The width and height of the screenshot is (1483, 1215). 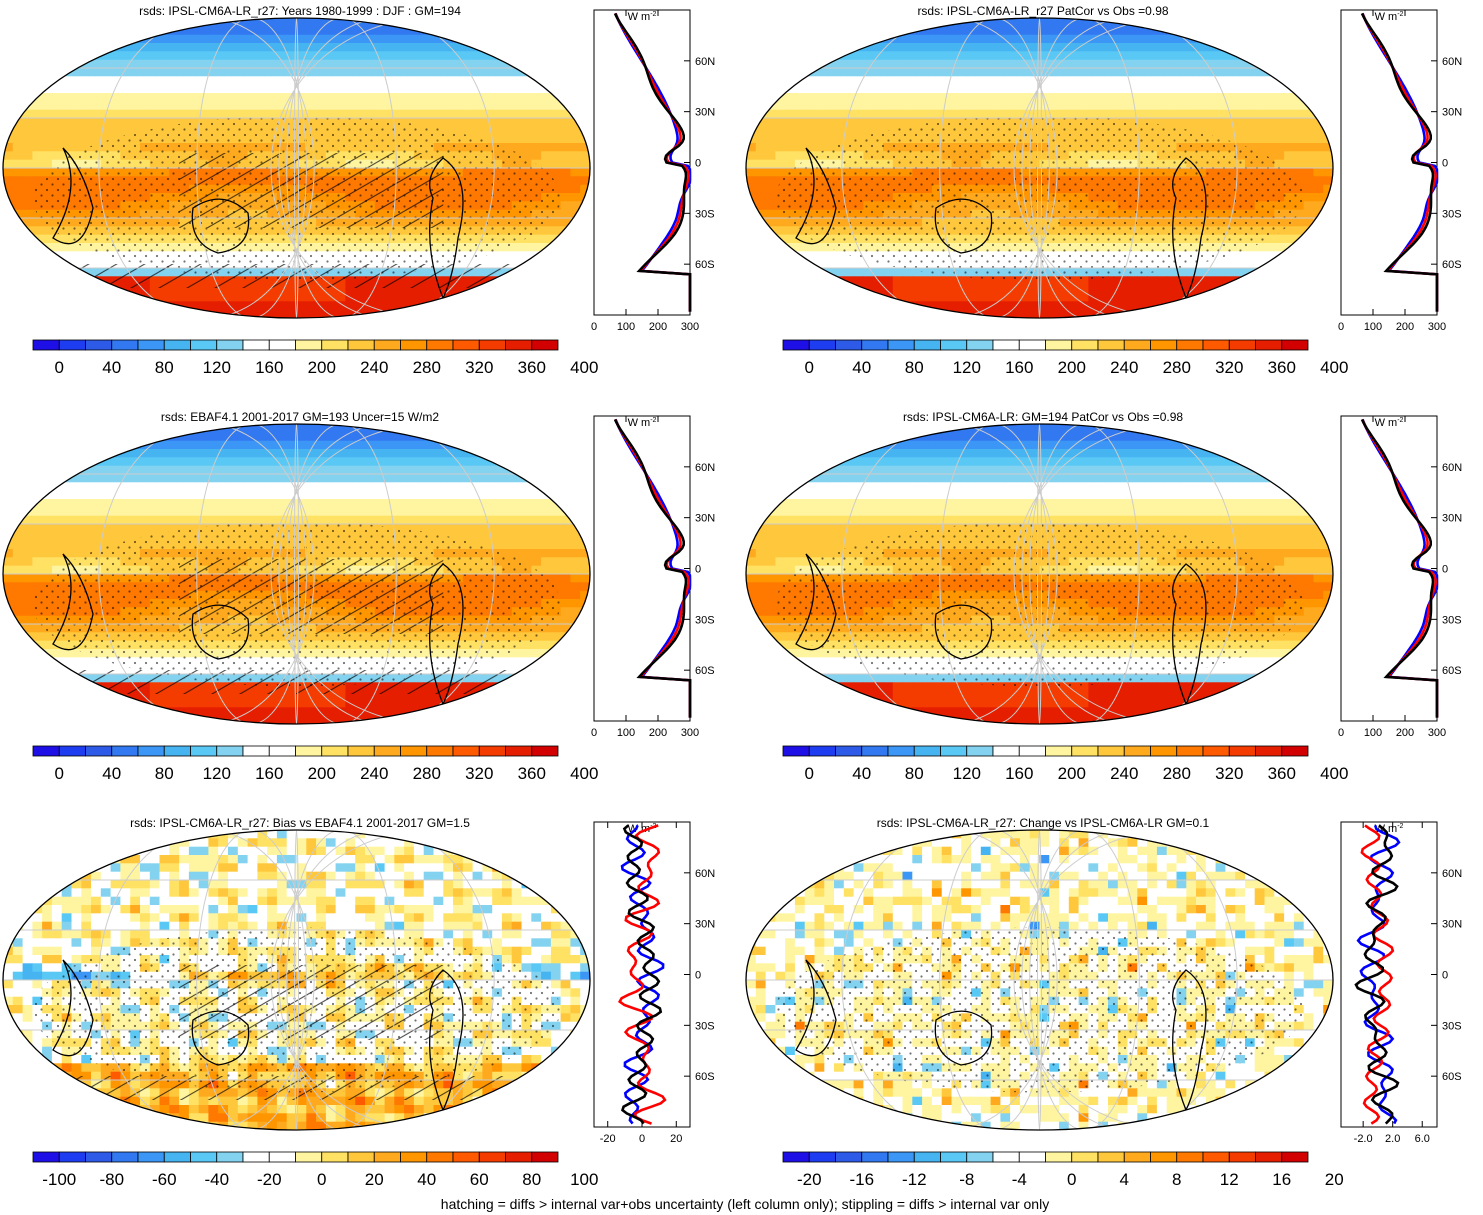 I want to click on colorbar: -100 -80 -60 -40 -20 0 20 40 60 80 100, so click(x=315, y=1170).